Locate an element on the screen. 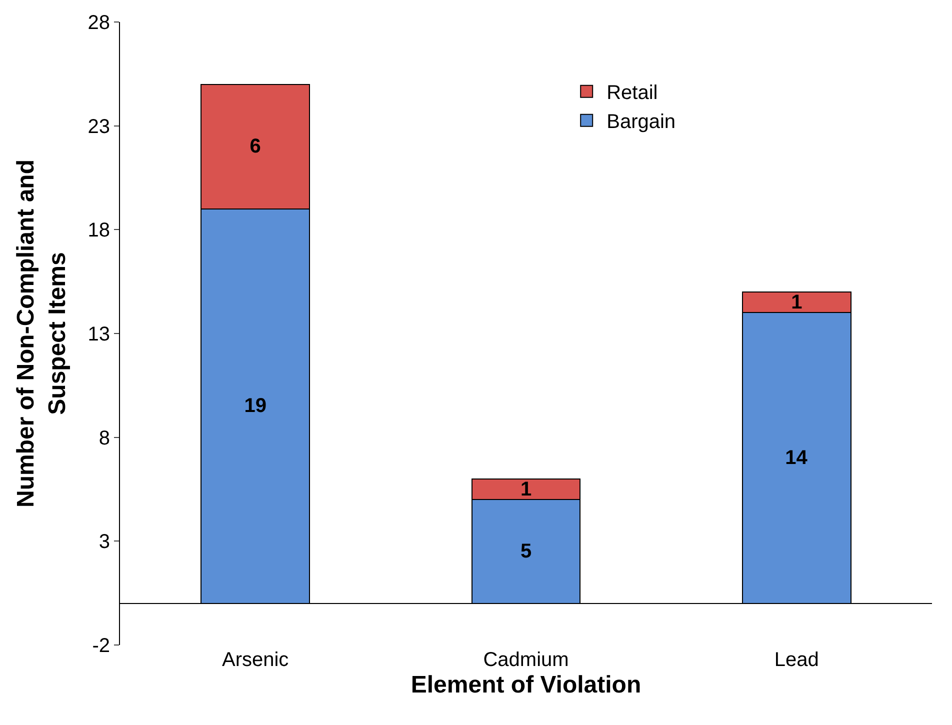 This screenshot has width=952, height=725. y-tick-label: 28 is located at coordinates (99, 23).